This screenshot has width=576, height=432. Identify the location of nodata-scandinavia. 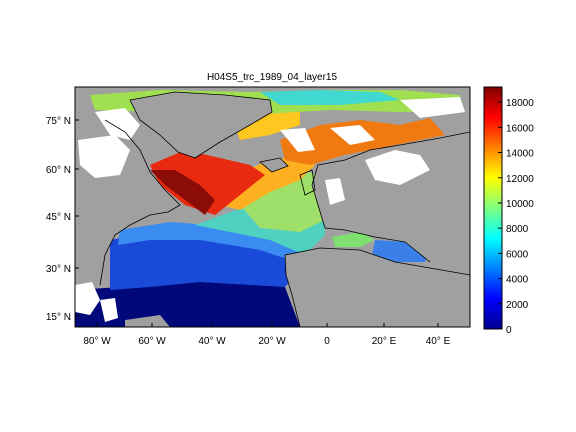
(397, 167).